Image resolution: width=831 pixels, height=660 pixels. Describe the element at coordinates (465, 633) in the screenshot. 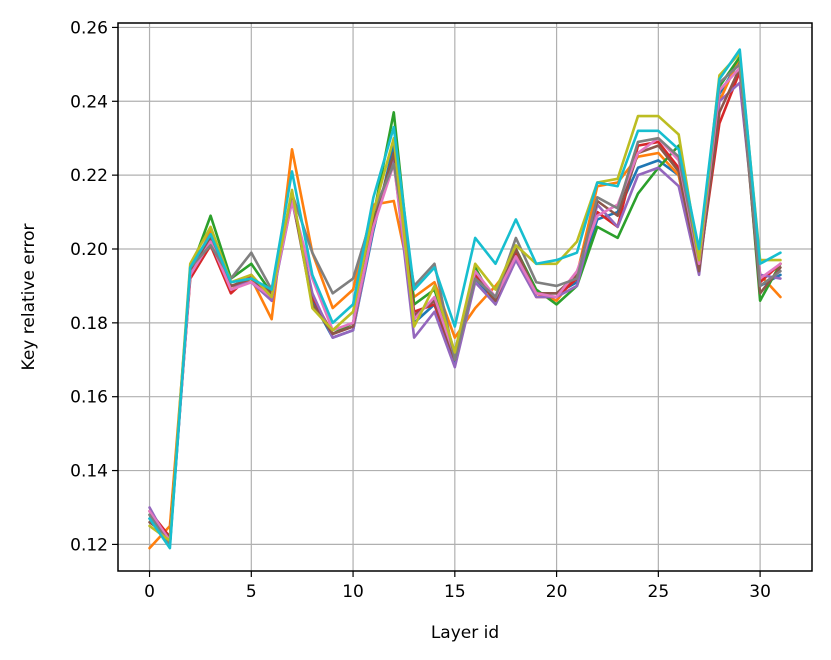

I see `x-axis-label: Layer id` at that location.